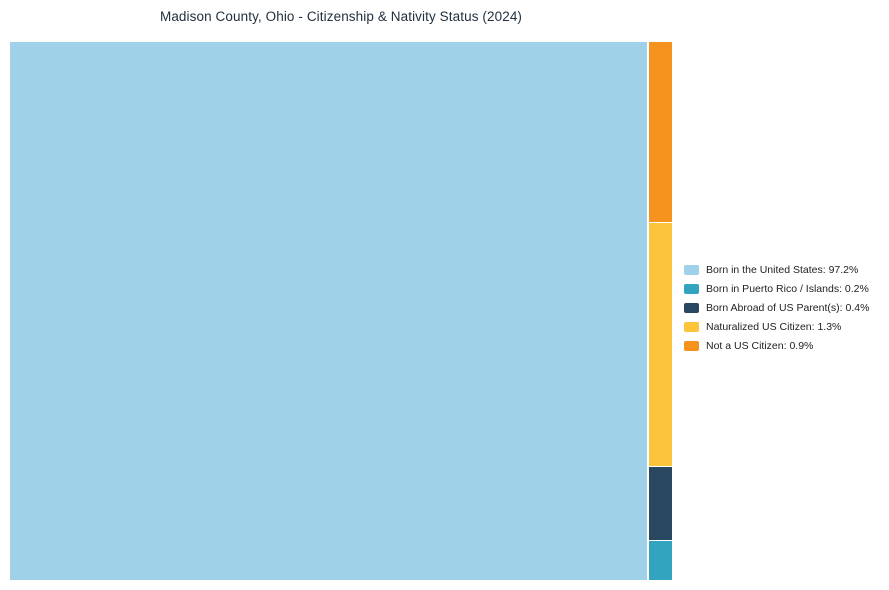 This screenshot has height=590, width=889. What do you see at coordinates (660, 560) in the screenshot?
I see `treemap-rect-born-in-puerto-rico-islands` at bounding box center [660, 560].